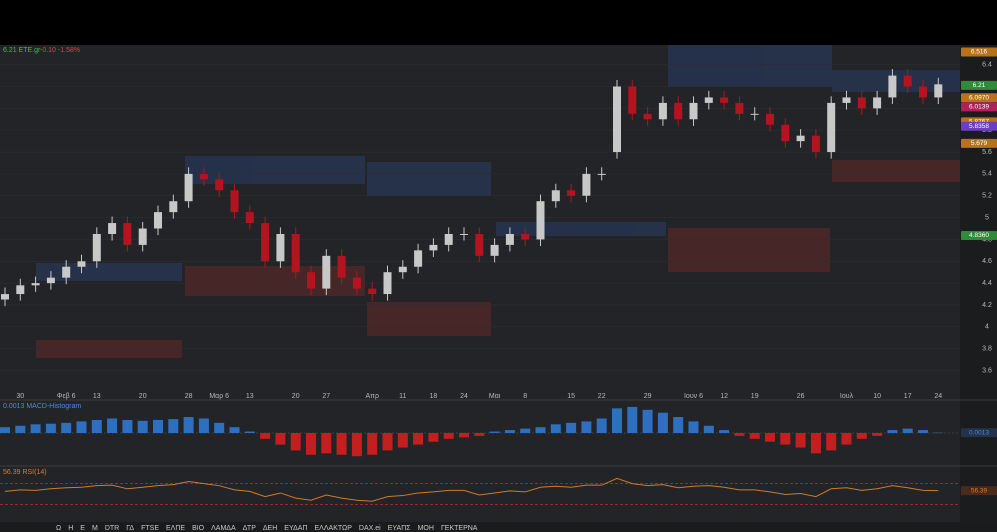 This screenshot has height=532, width=997. Describe the element at coordinates (334, 528) in the screenshot. I see `toolbar-button: ΕΛΛΑΚΤΩΡ` at that location.